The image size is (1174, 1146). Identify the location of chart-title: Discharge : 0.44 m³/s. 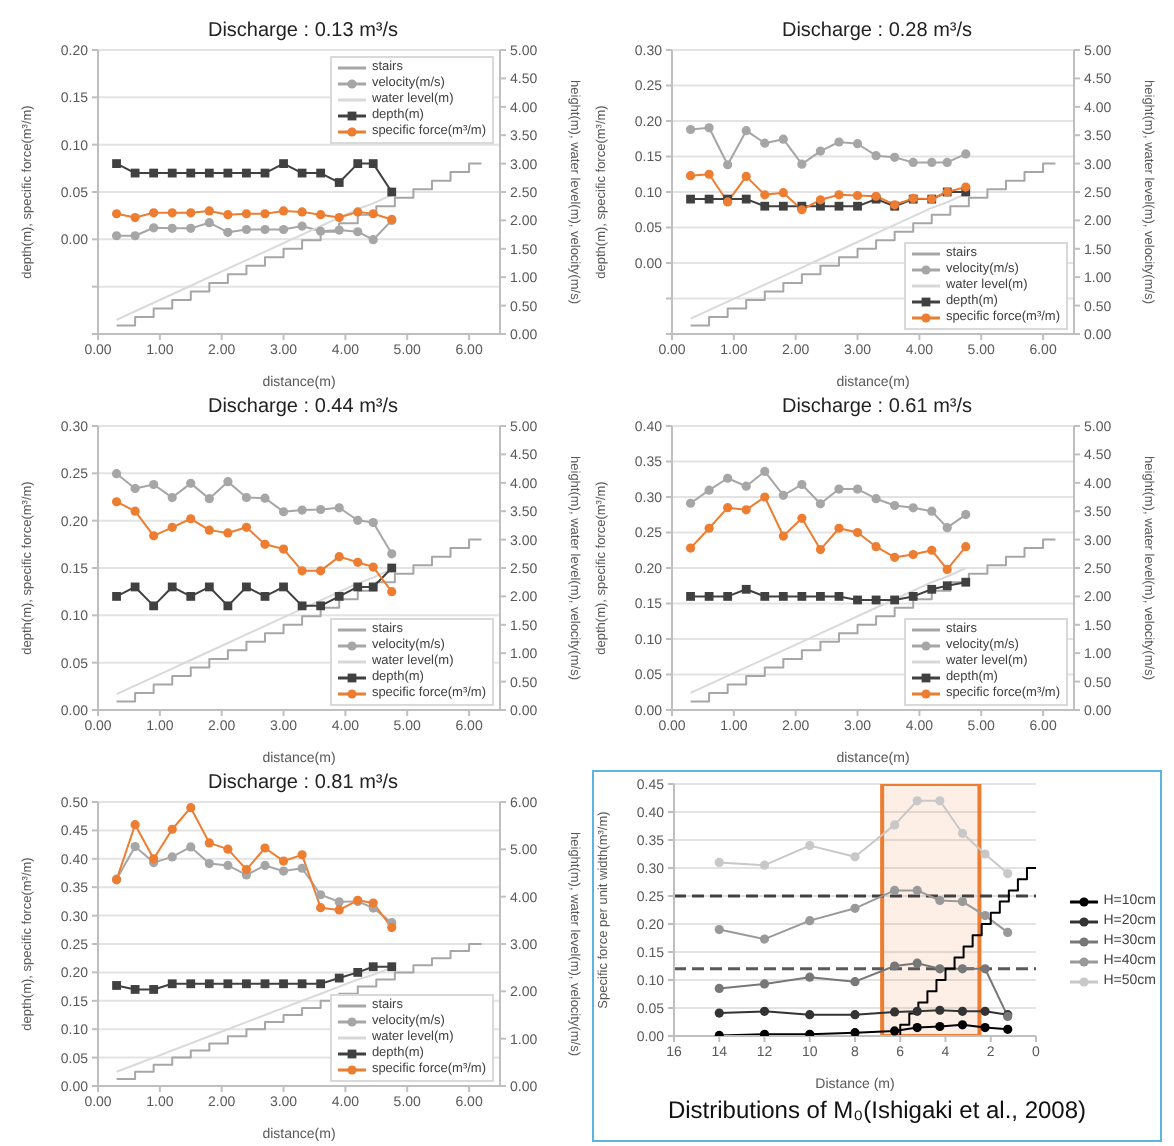
(303, 407).